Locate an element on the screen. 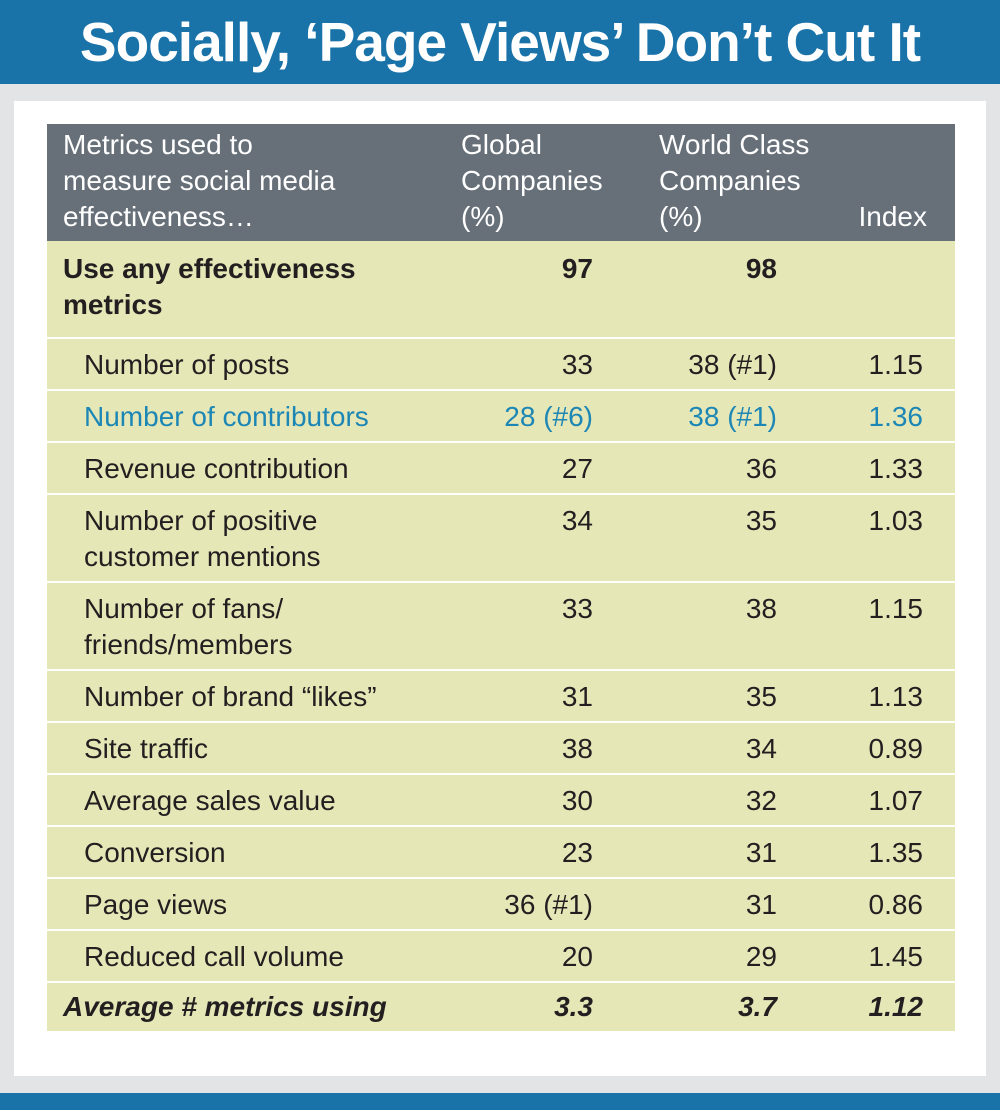  table-row: Number of posts 33 38 (#1) 1.15 is located at coordinates (501, 364).